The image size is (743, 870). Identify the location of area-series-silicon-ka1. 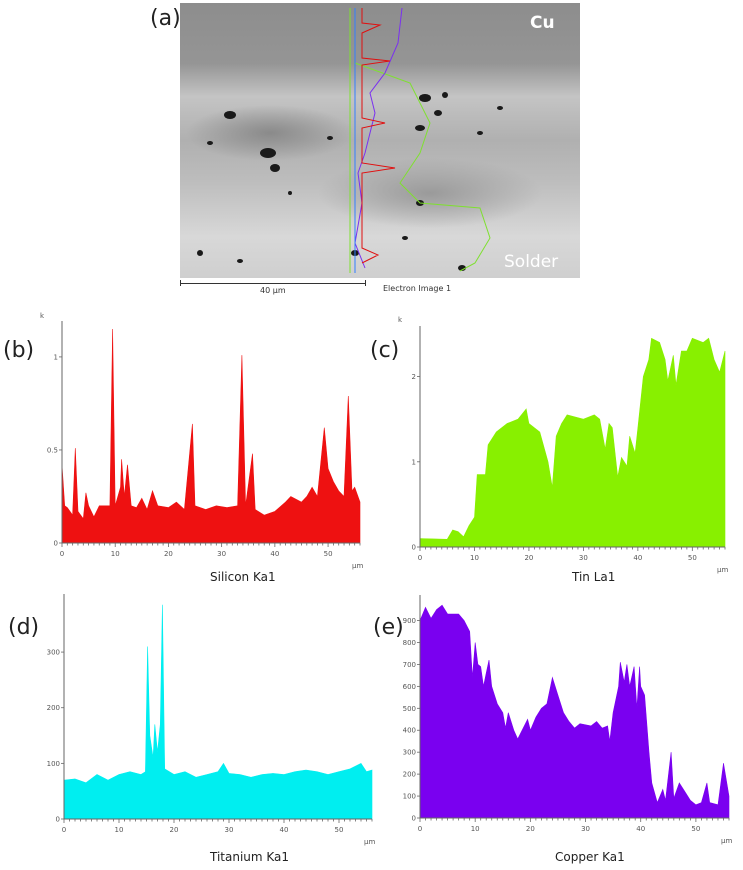
(211, 436).